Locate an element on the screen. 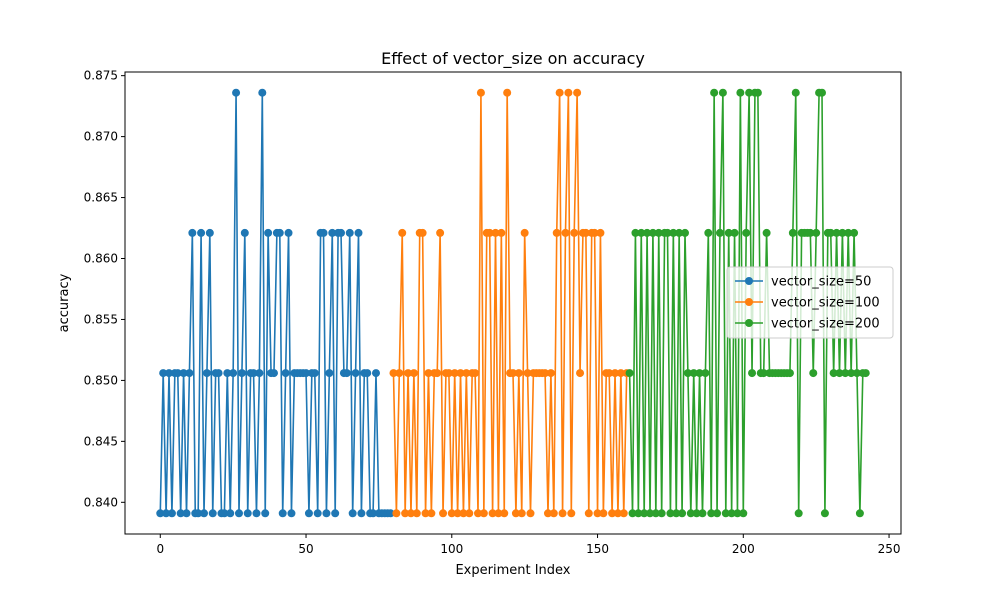 This screenshot has width=1000, height=600. x-tick-label: 0 is located at coordinates (160, 549).